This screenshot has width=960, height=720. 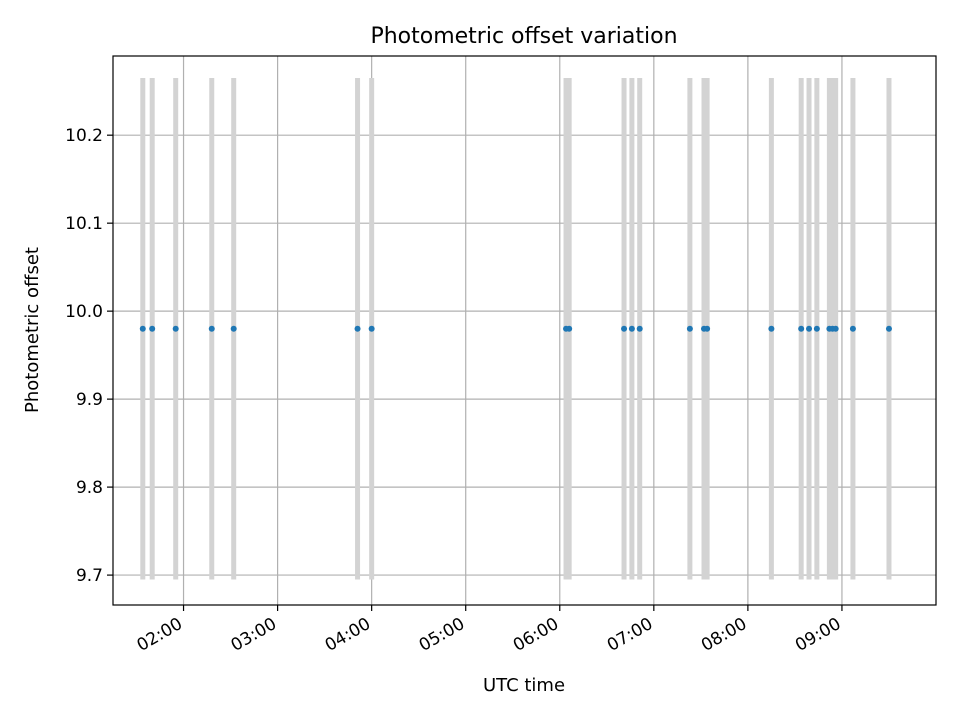 I want to click on y-axis-label: Photometric offset, so click(x=32, y=330).